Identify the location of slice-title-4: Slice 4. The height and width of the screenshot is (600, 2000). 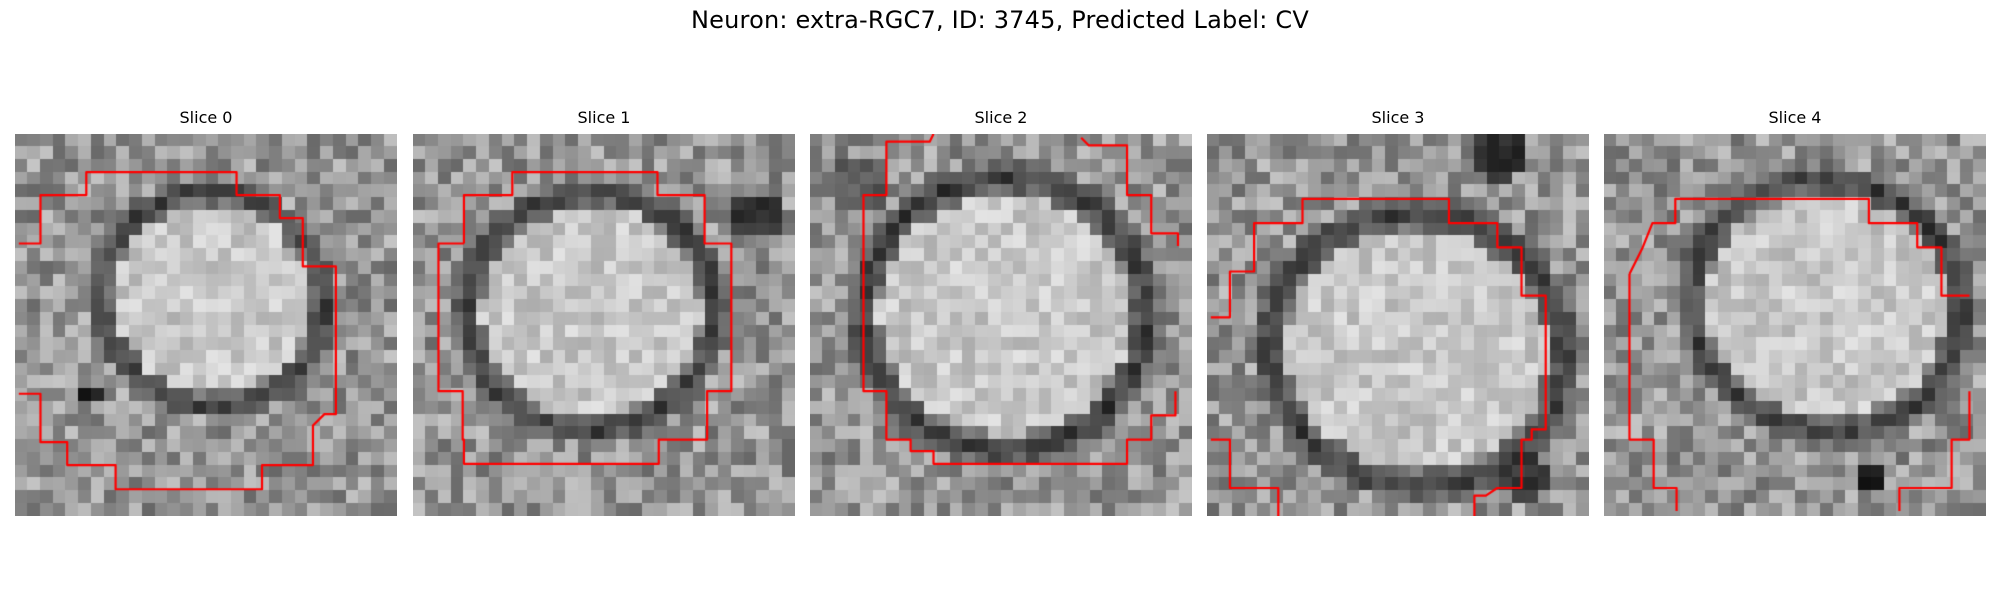
(1795, 117).